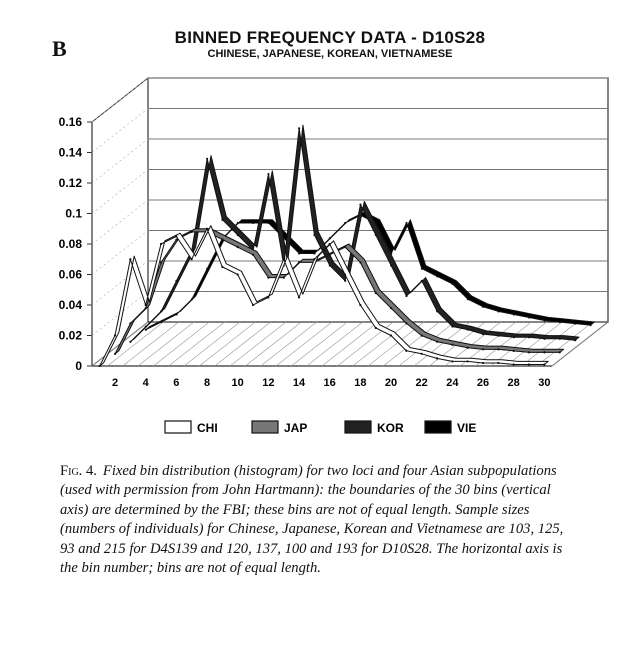  What do you see at coordinates (73, 214) in the screenshot?
I see `y-tick-label: 0.1` at bounding box center [73, 214].